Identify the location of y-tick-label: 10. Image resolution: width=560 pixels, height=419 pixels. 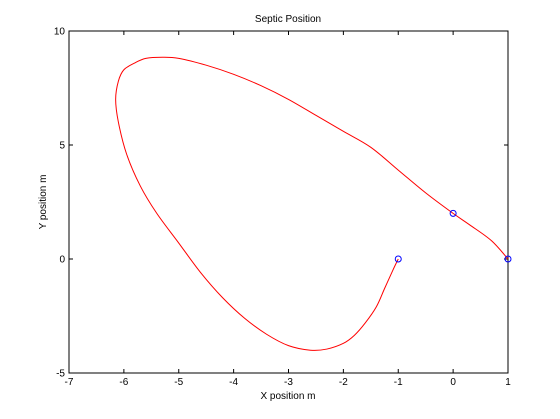
(60, 32).